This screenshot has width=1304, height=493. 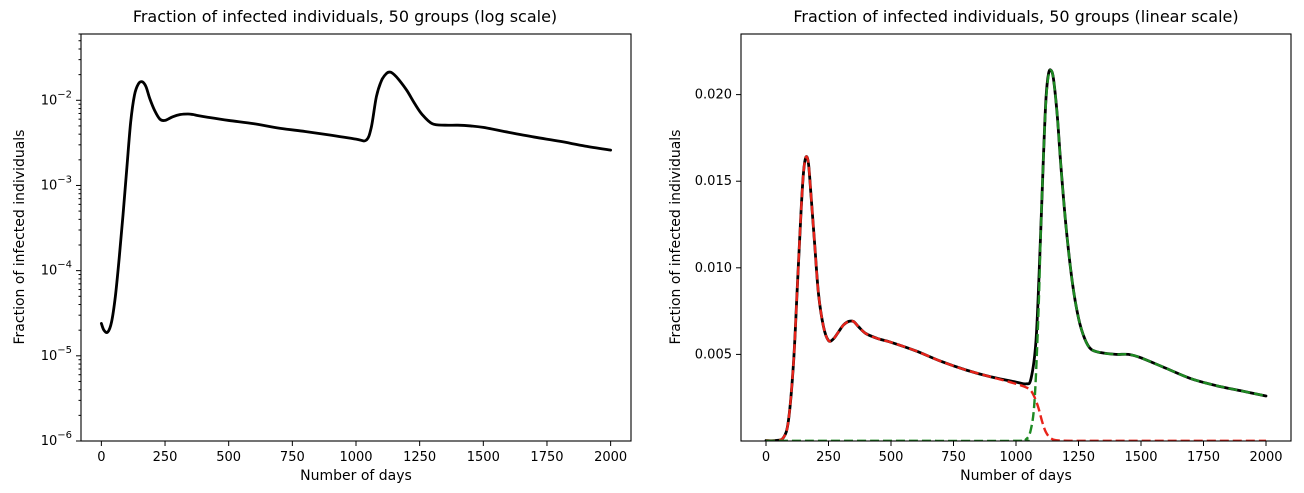 What do you see at coordinates (1265, 457) in the screenshot?
I see `right-x-tick-label: 2000` at bounding box center [1265, 457].